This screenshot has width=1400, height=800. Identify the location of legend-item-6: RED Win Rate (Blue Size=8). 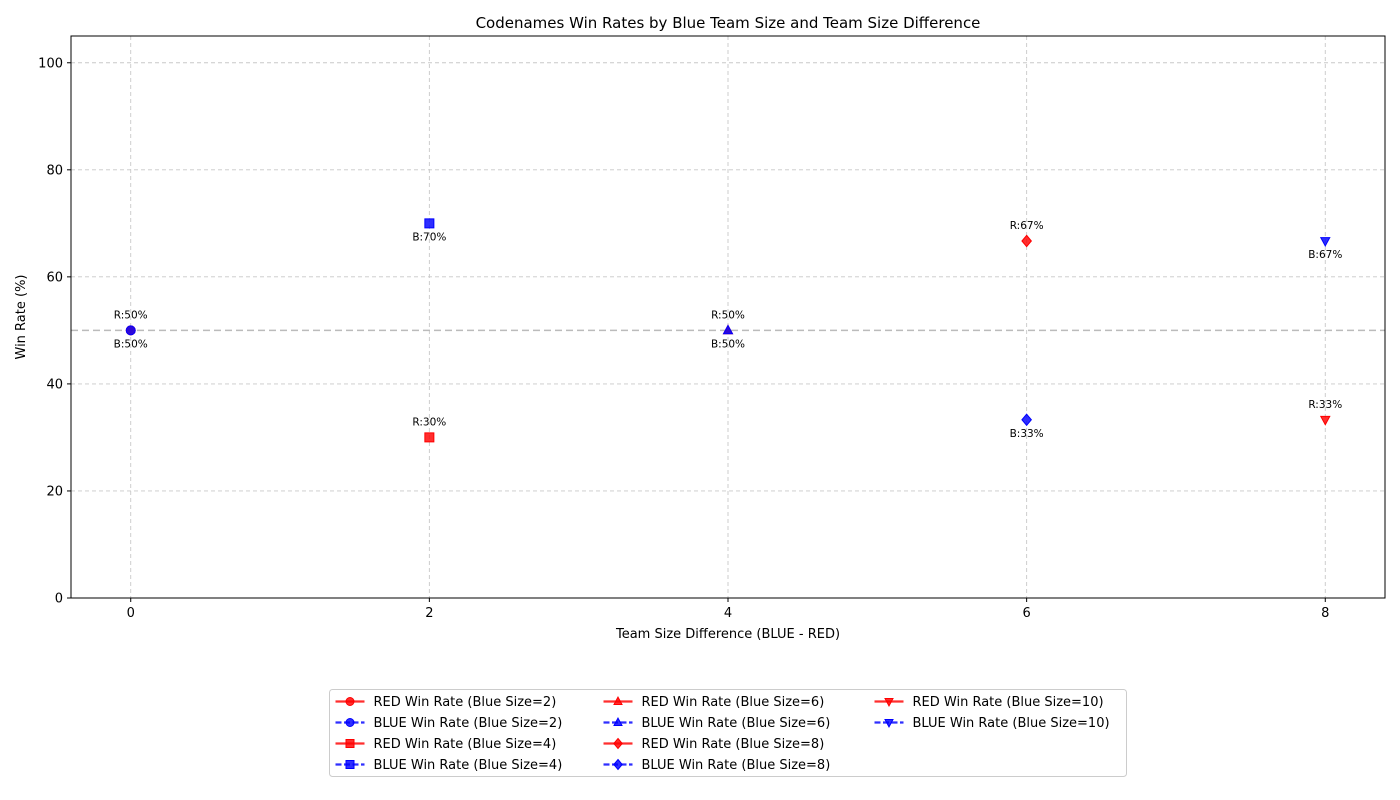
(714, 744).